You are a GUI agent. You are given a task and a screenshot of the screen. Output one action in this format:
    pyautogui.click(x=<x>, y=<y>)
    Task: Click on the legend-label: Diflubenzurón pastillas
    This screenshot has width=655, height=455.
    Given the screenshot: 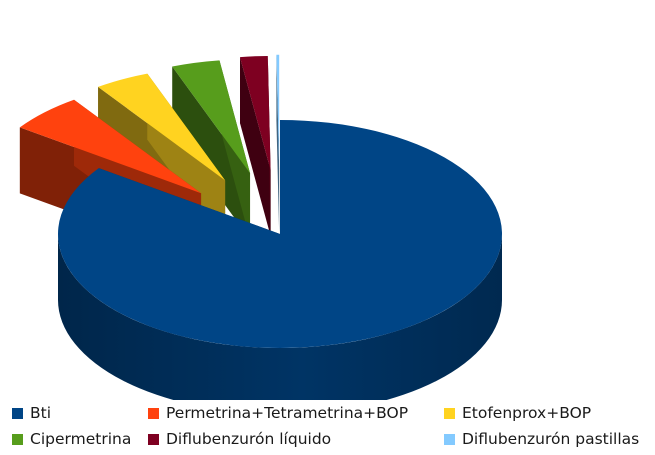 What is the action you would take?
    pyautogui.click(x=551, y=439)
    